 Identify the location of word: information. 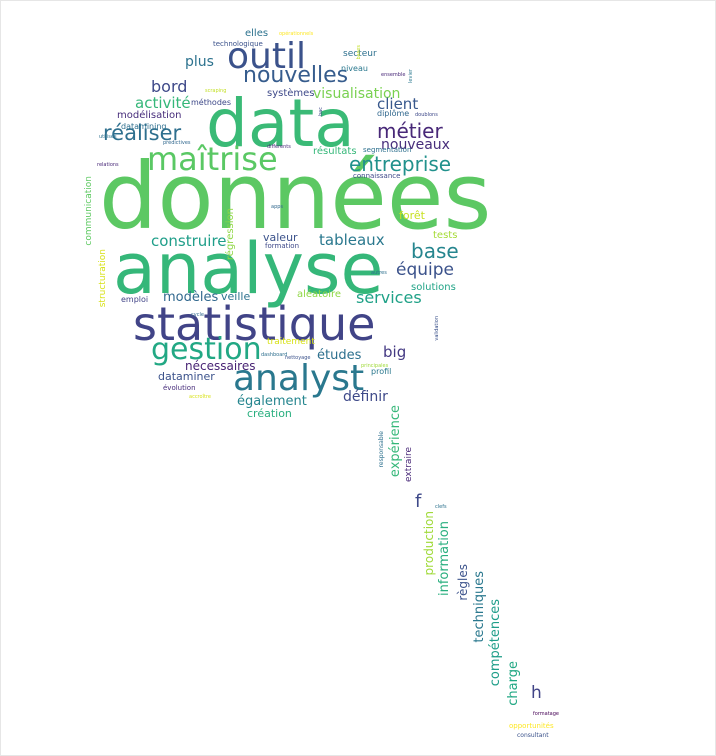
(444, 559).